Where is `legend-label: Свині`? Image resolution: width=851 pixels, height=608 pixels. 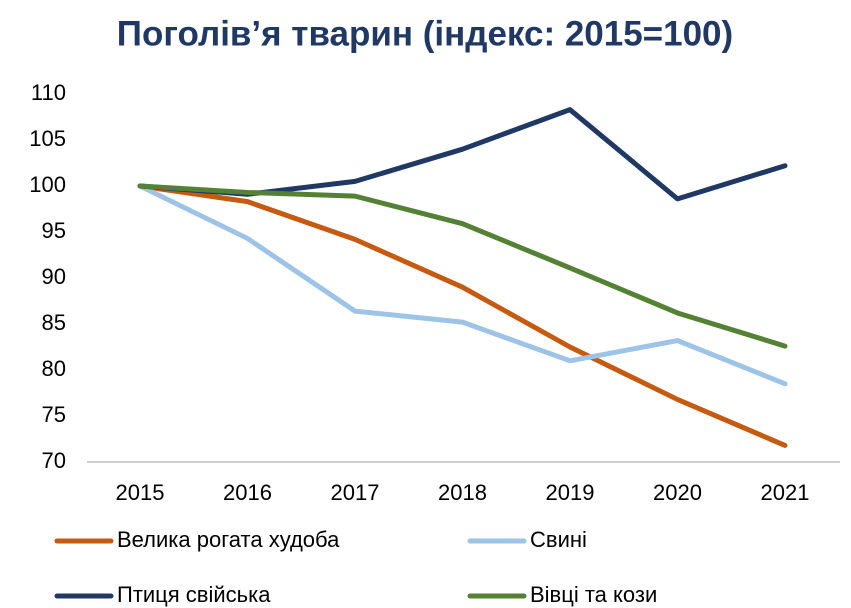 legend-label: Свині is located at coordinates (558, 539).